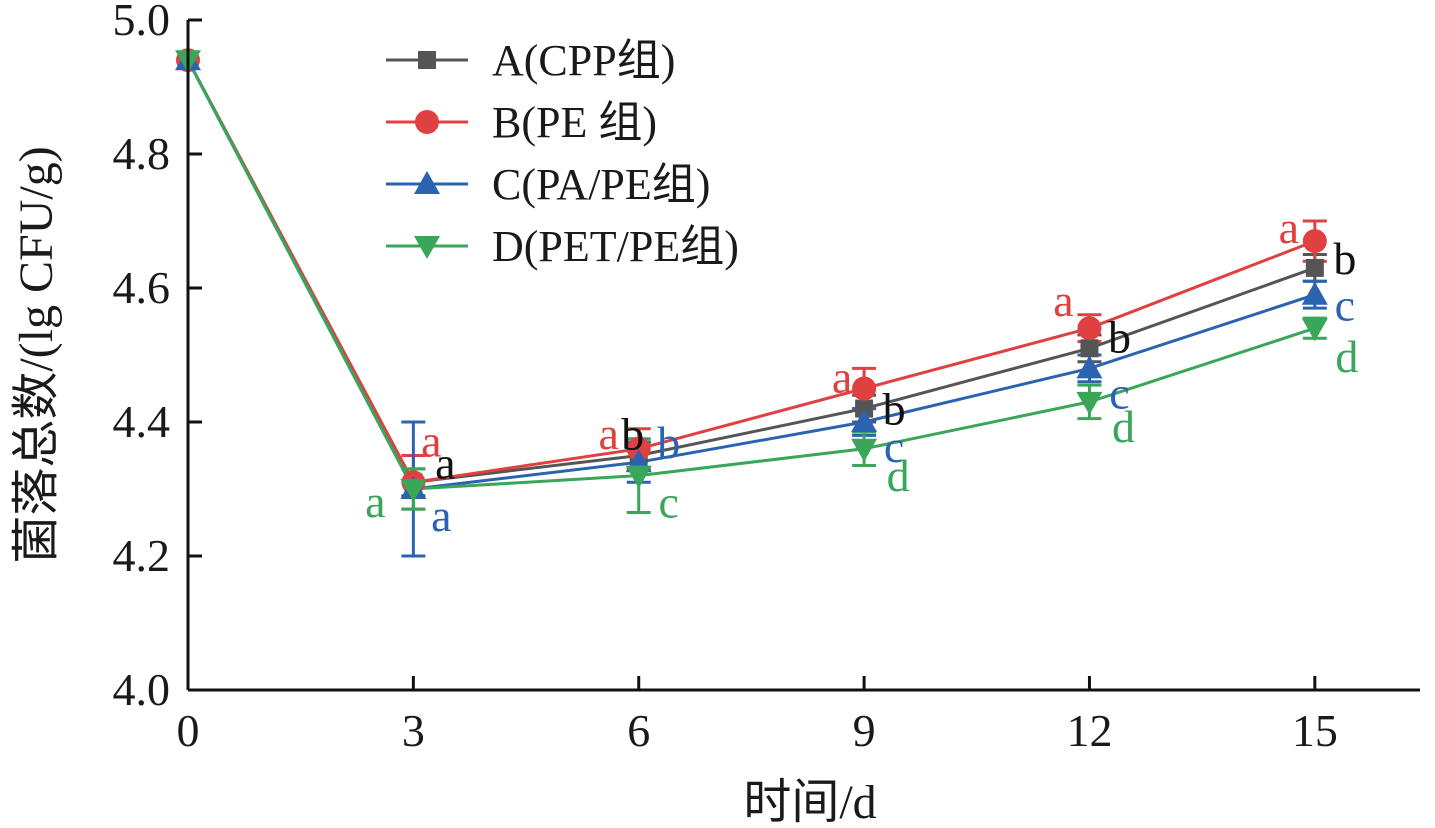 The image size is (1435, 828). What do you see at coordinates (1315, 730) in the screenshot?
I see `x-tick-label: 15` at bounding box center [1315, 730].